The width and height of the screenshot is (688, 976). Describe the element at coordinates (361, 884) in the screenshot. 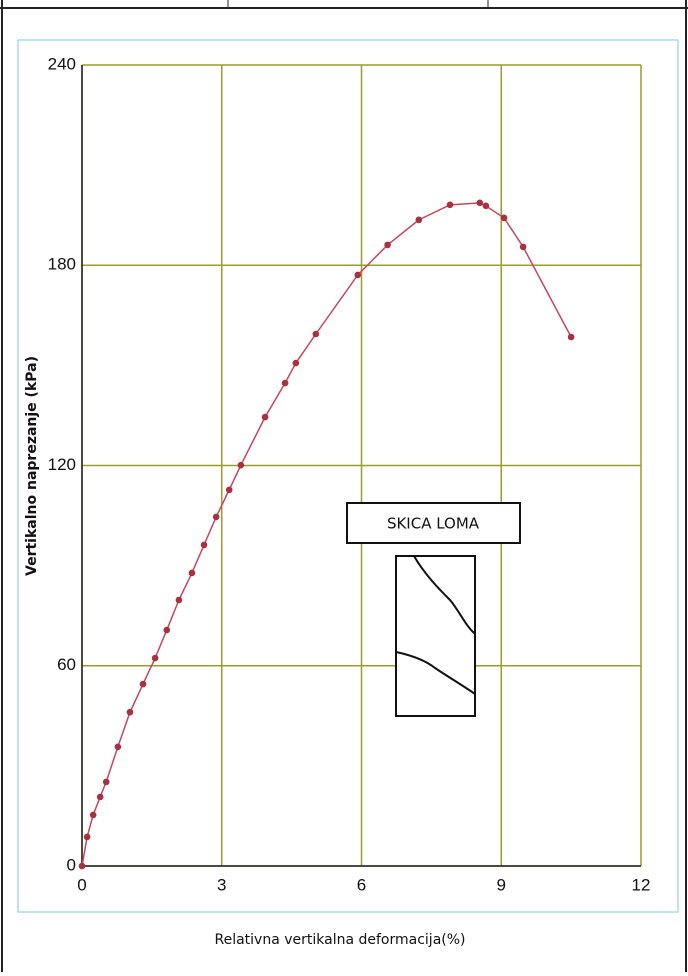

I see `x-tick-label: 6` at that location.